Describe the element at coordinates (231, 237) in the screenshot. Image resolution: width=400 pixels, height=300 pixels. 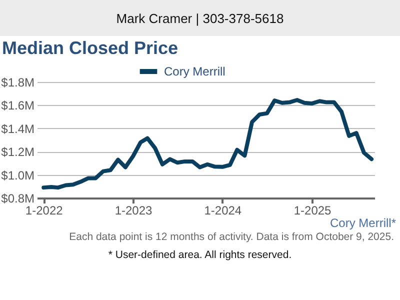
I see `text: Each data point is 12 months of activity. Data is from October 9, 2025.` at that location.